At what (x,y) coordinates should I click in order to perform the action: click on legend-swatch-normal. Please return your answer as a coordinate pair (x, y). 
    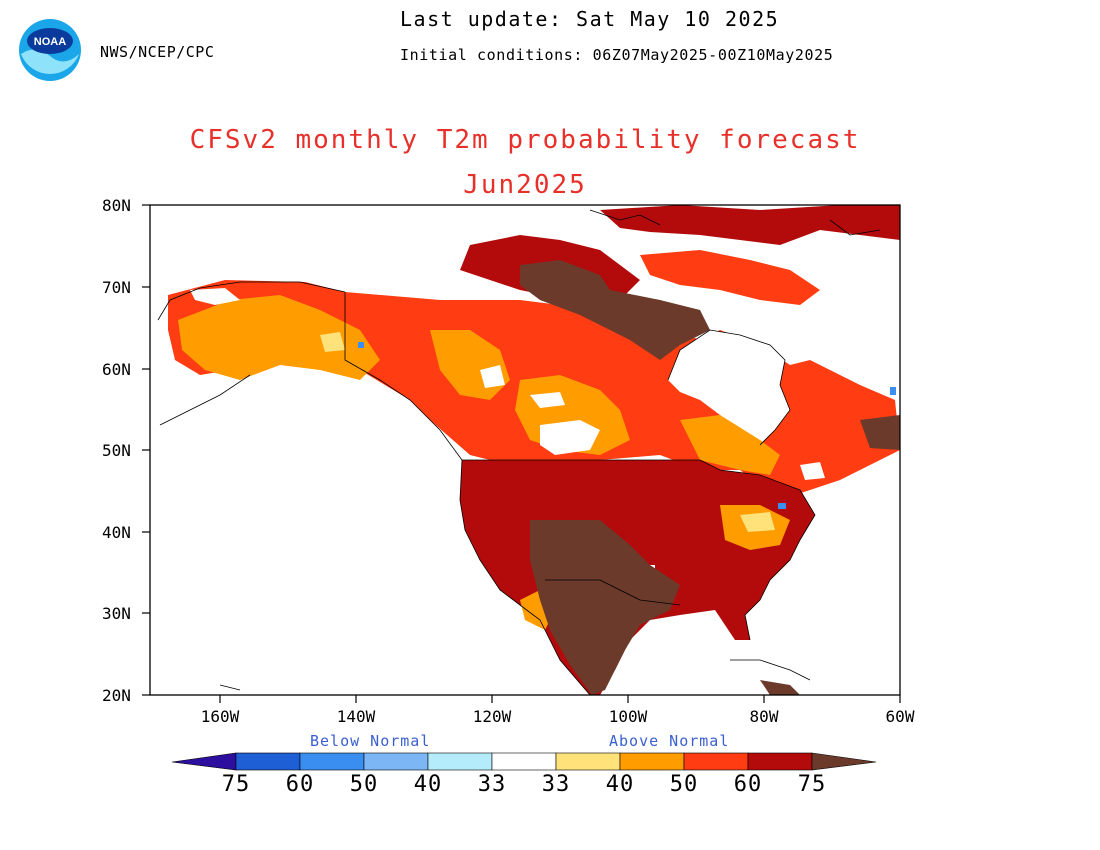
    Looking at the image, I should click on (524, 761).